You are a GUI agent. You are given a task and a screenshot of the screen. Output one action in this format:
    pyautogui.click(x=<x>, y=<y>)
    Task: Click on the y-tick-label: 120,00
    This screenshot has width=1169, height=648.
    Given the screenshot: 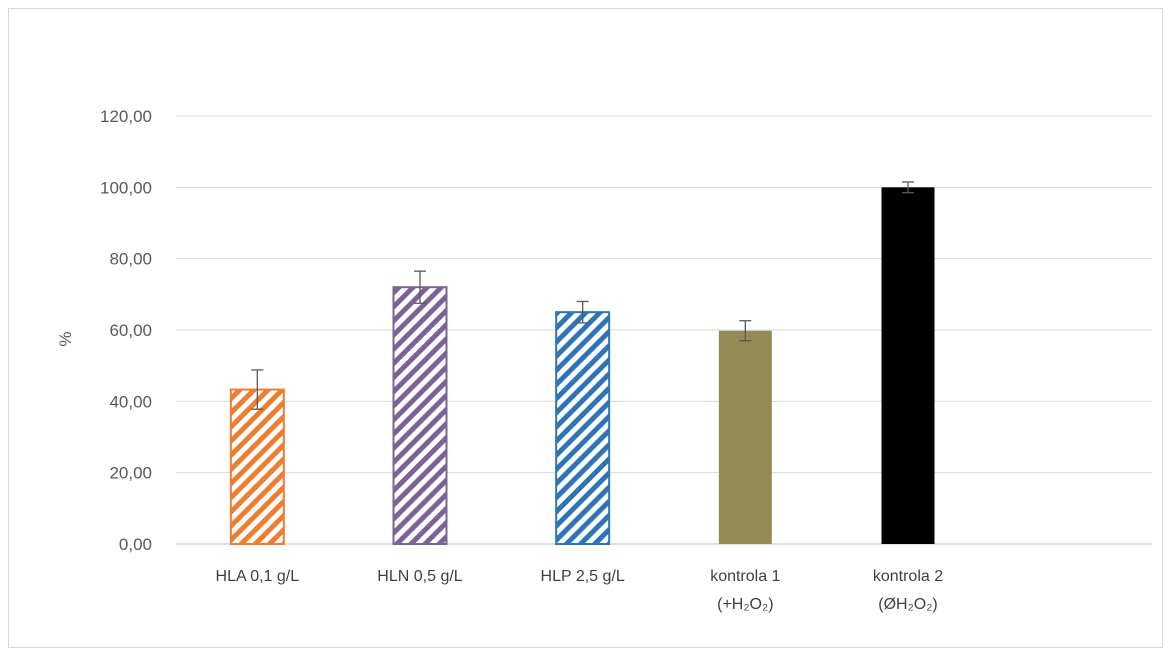 What is the action you would take?
    pyautogui.click(x=126, y=116)
    